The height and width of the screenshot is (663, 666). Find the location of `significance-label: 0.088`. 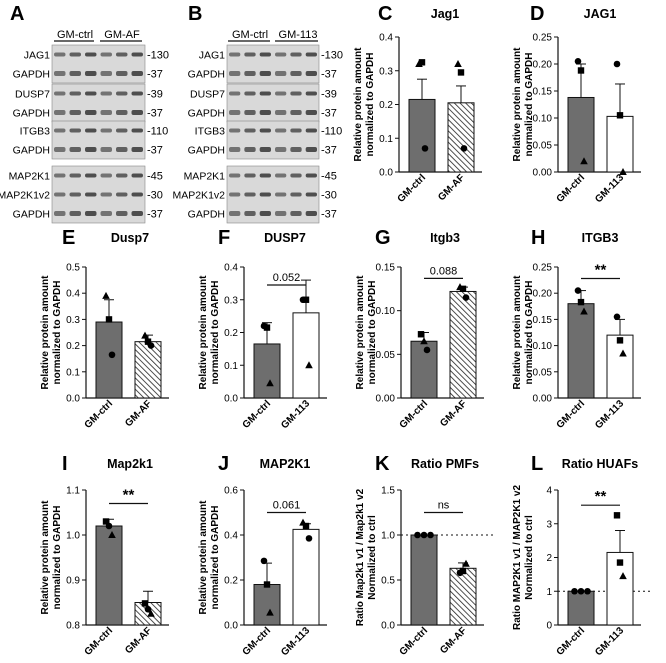

significance-label: 0.088 is located at coordinates (444, 271).